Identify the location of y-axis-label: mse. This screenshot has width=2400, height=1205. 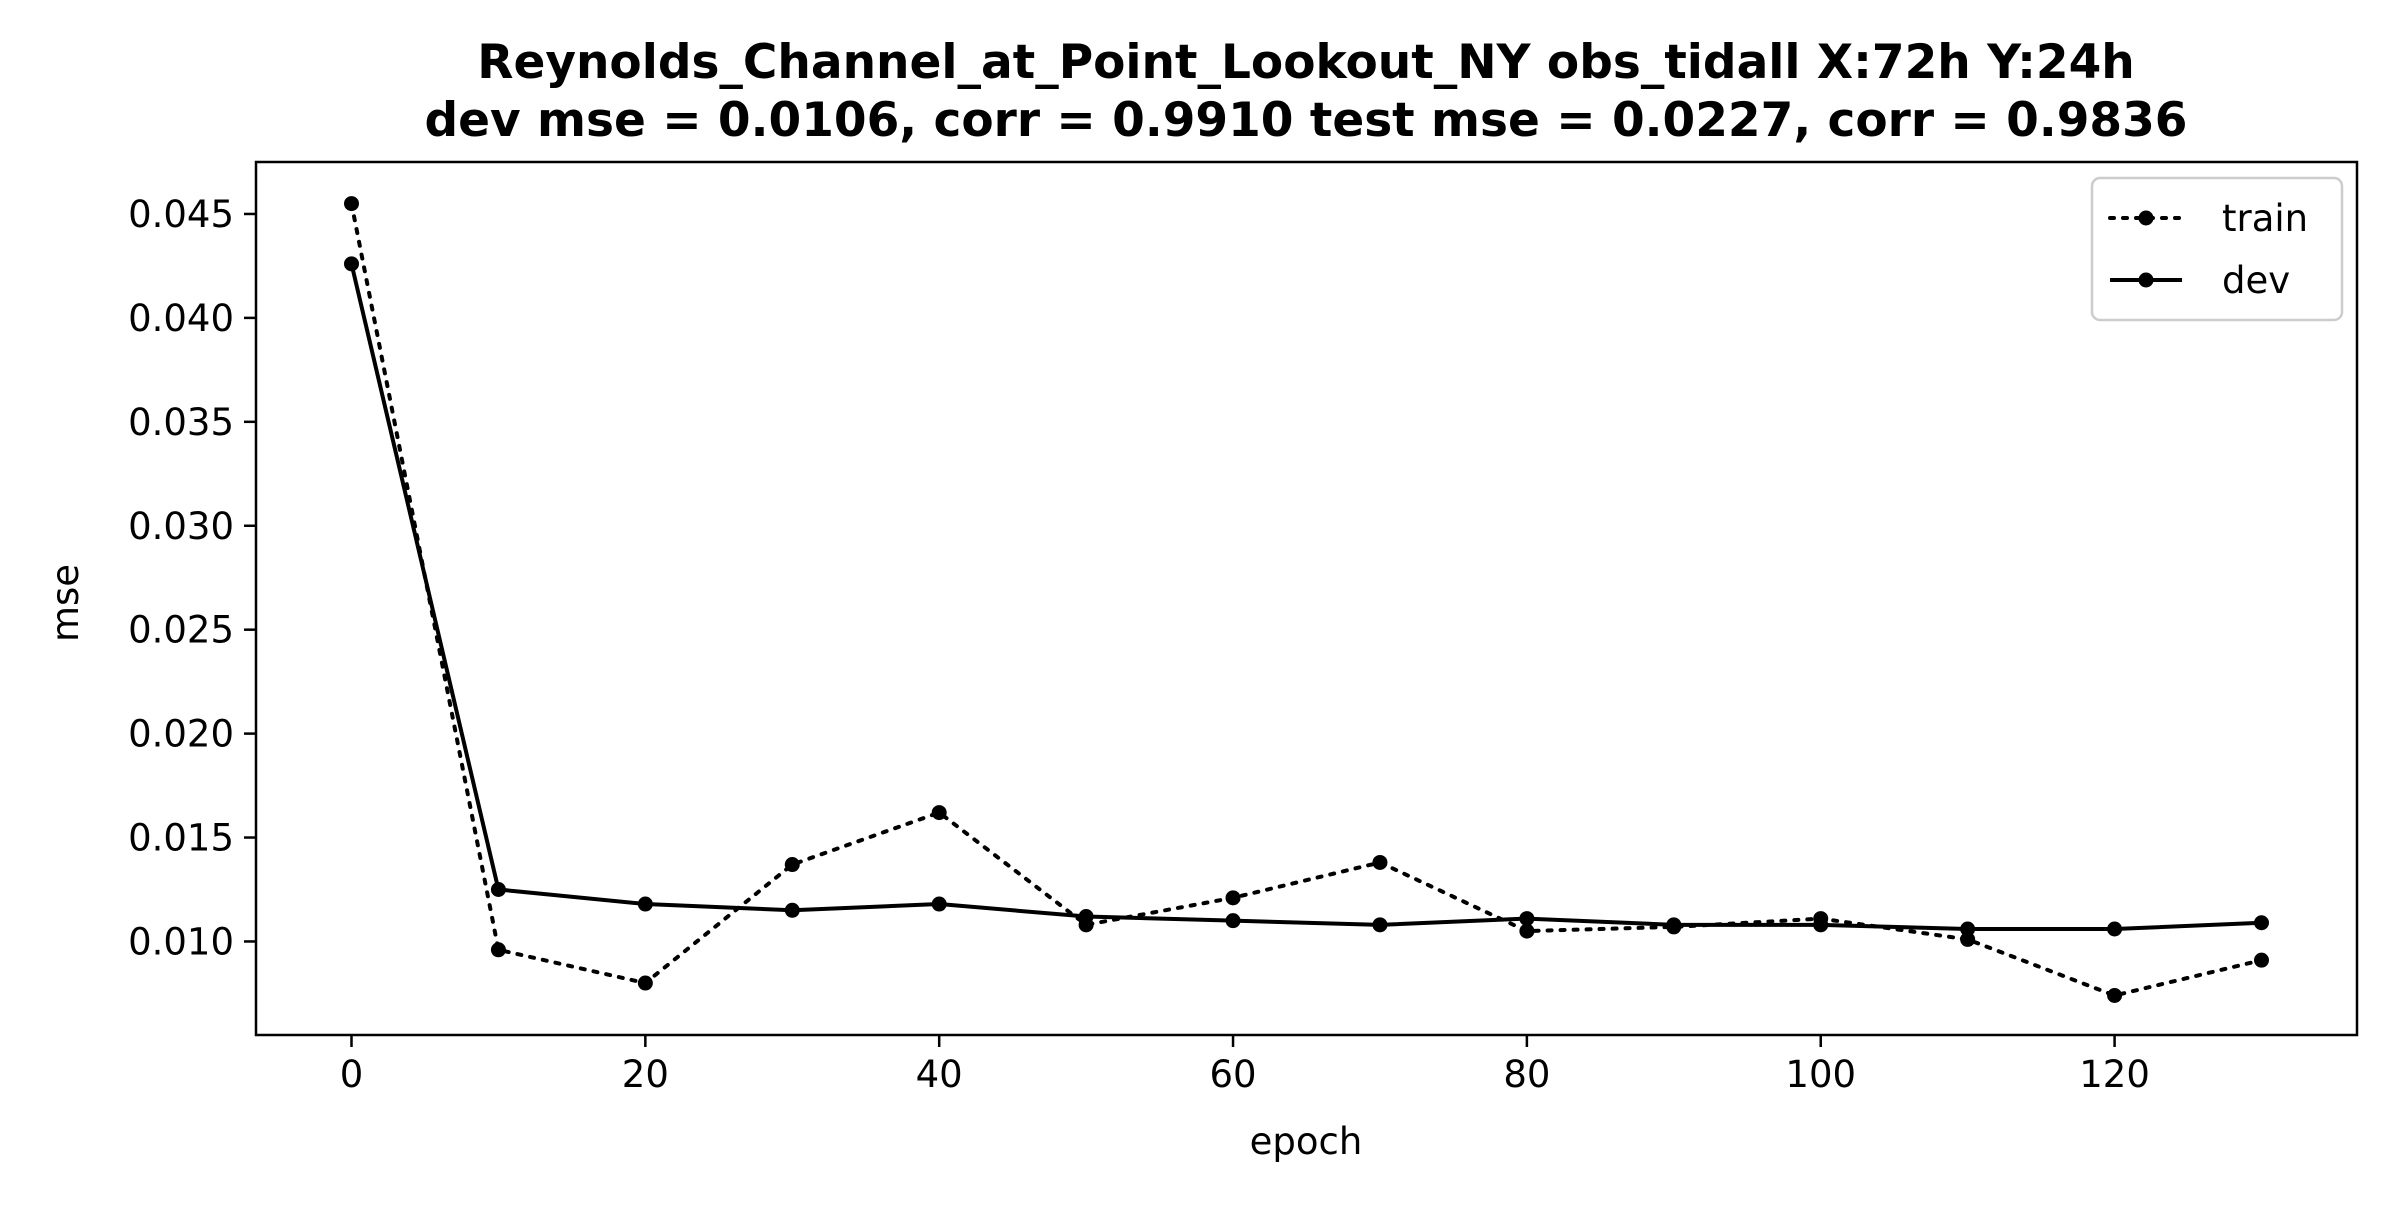
(65, 603).